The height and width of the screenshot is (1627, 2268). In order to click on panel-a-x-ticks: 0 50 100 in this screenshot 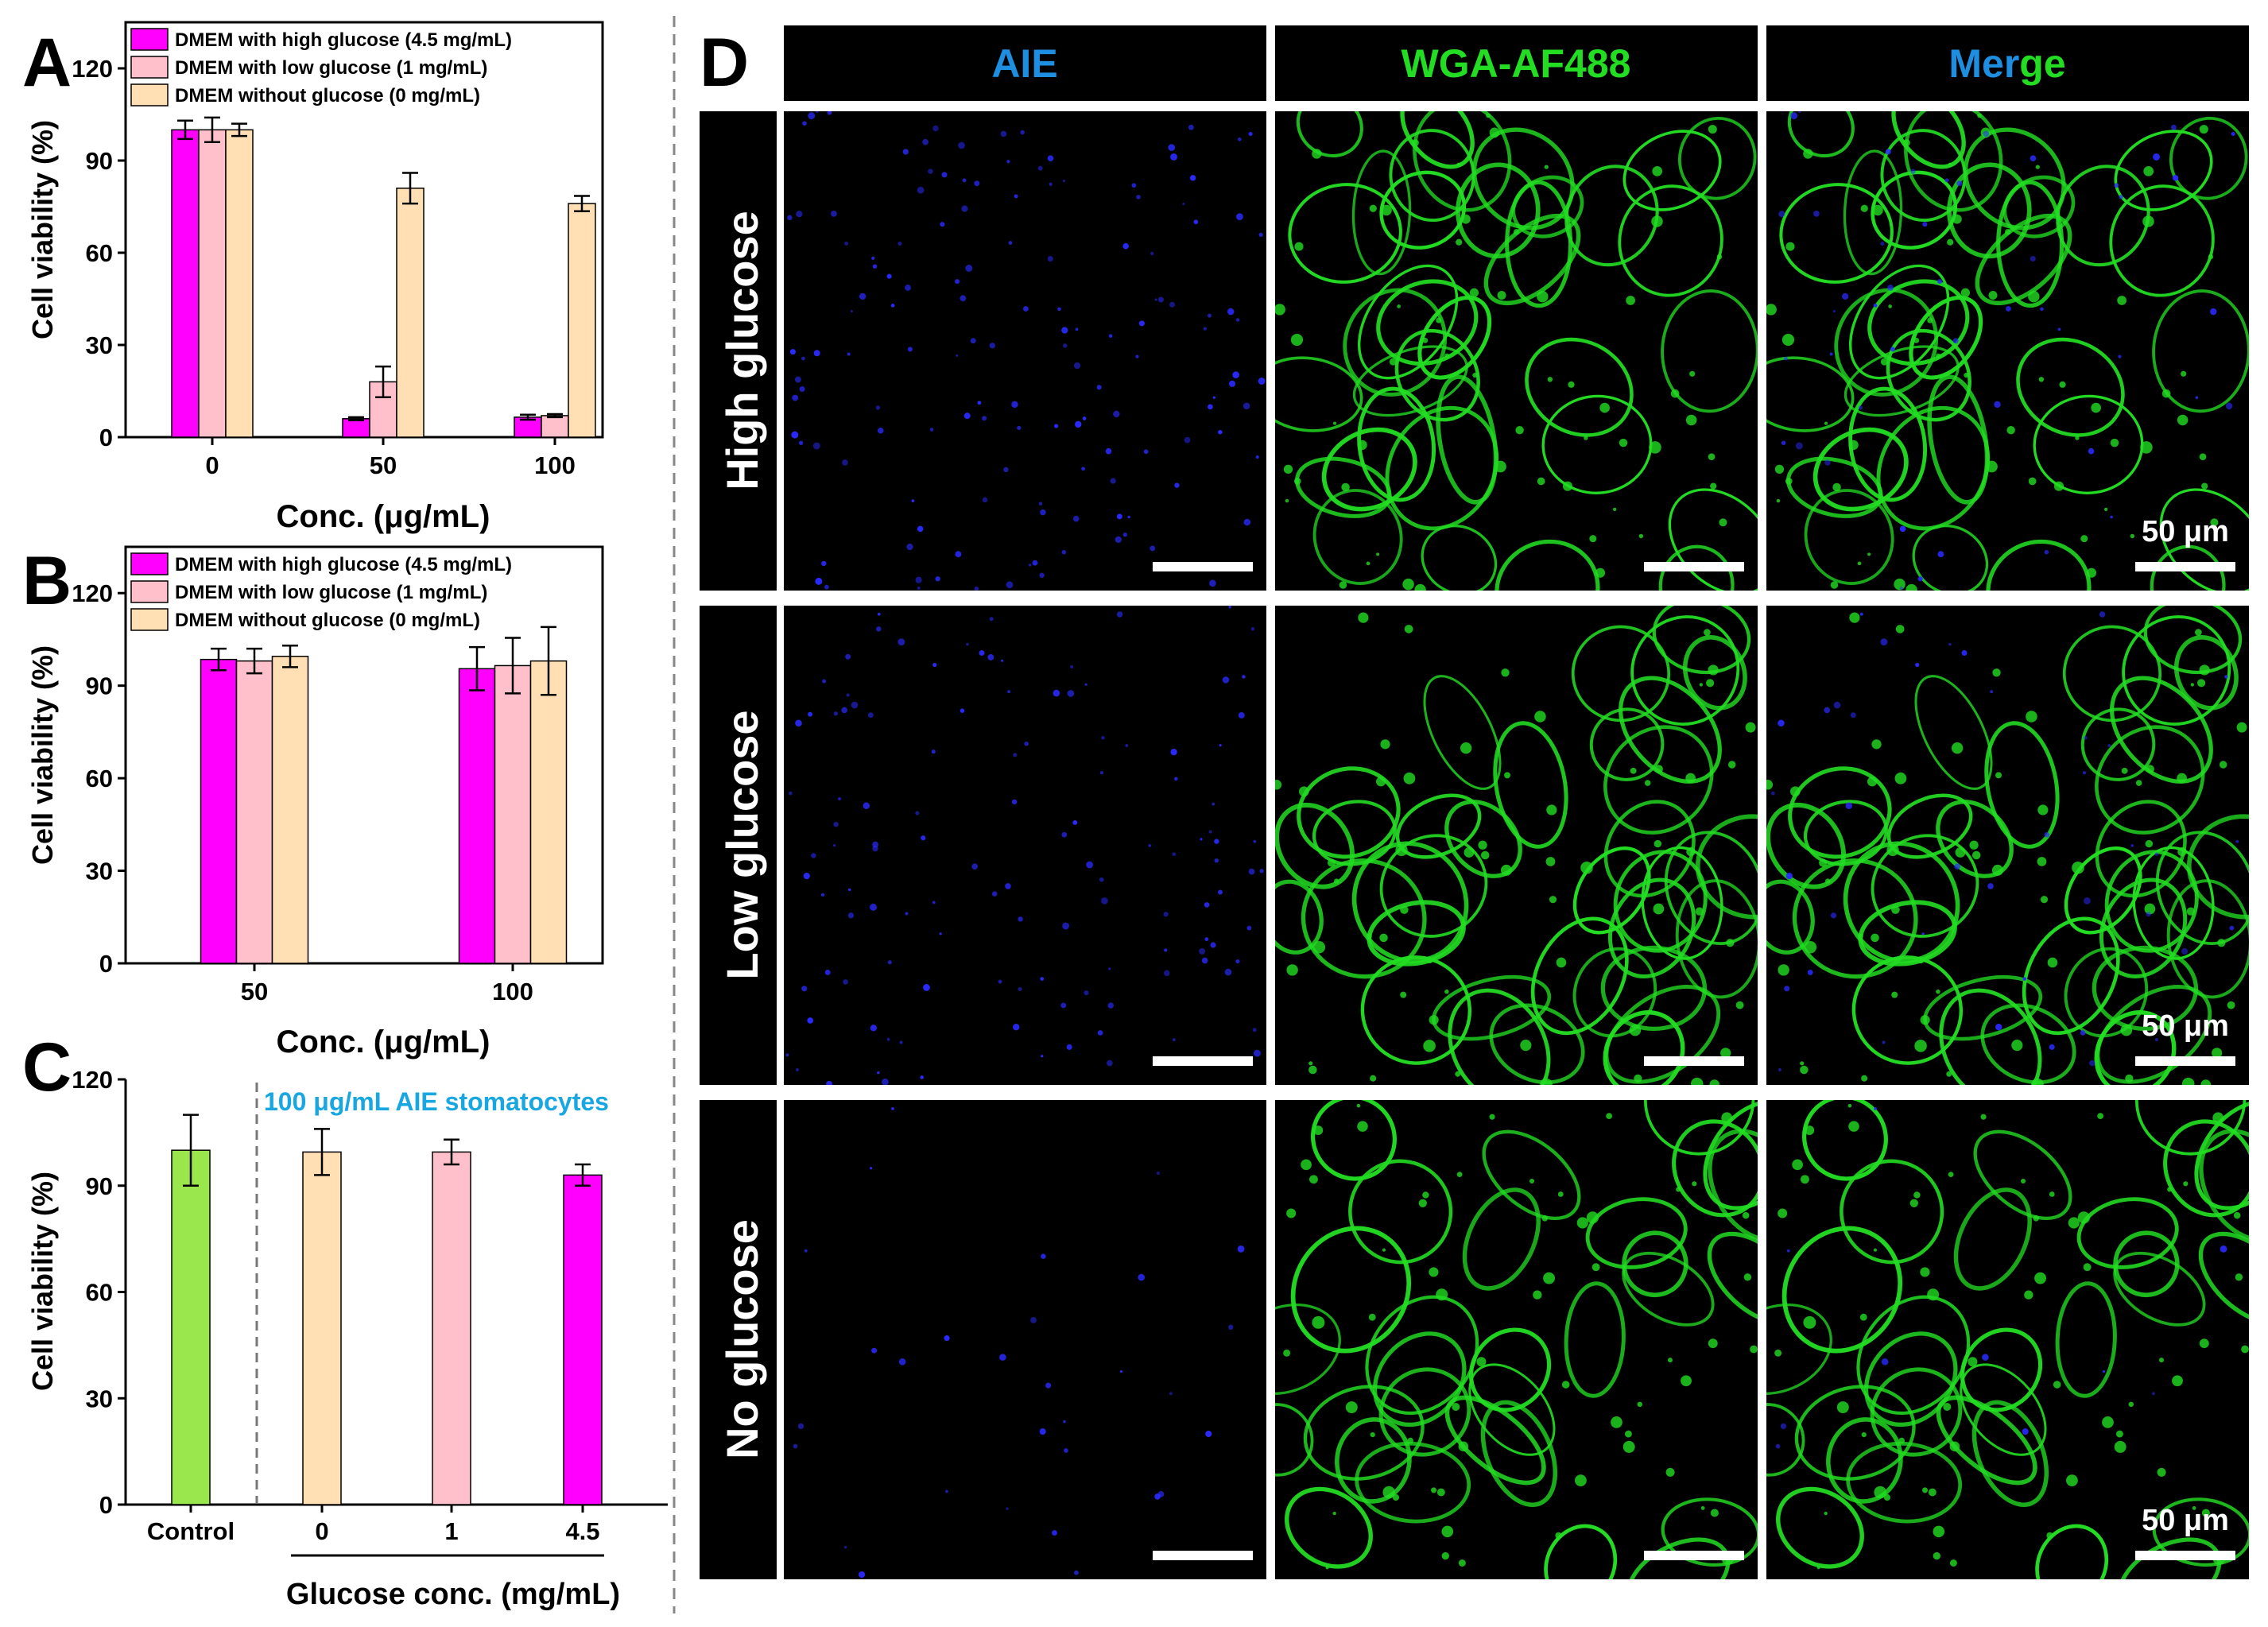, I will do `click(390, 458)`.